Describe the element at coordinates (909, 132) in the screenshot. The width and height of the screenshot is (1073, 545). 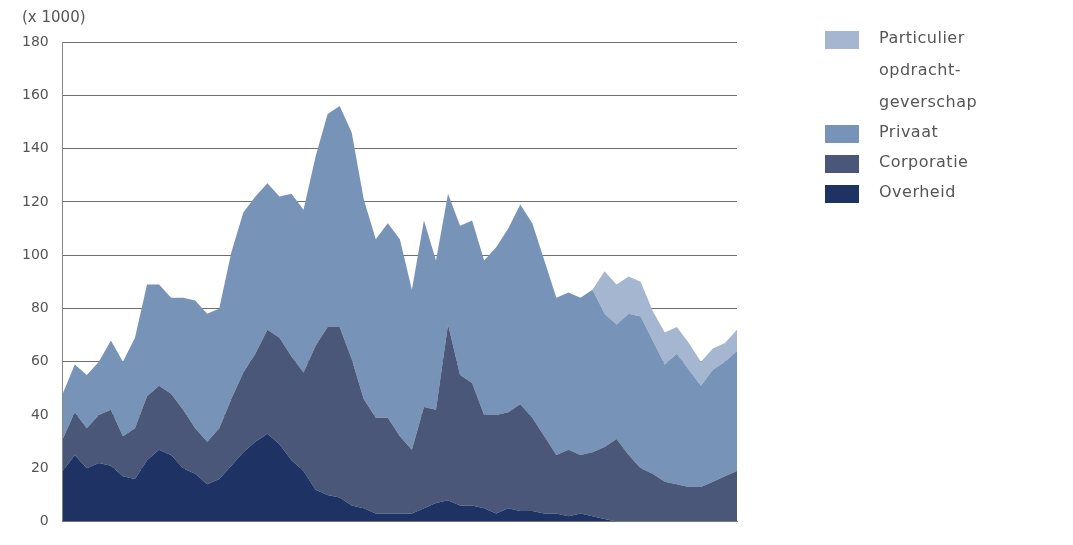
I see `legend-label: Privaat` at that location.